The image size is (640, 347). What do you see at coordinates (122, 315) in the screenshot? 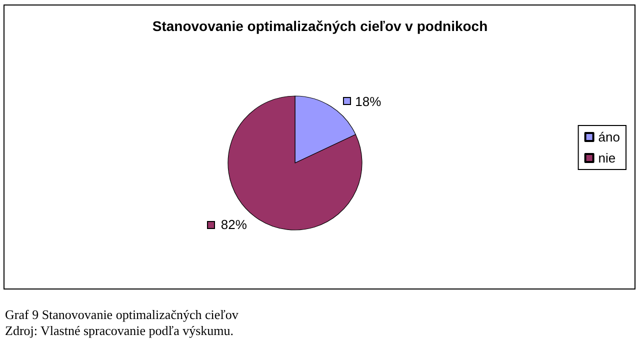
I see `text: Graf 9 Stanovovanie optimalizačných cieľov` at bounding box center [122, 315].